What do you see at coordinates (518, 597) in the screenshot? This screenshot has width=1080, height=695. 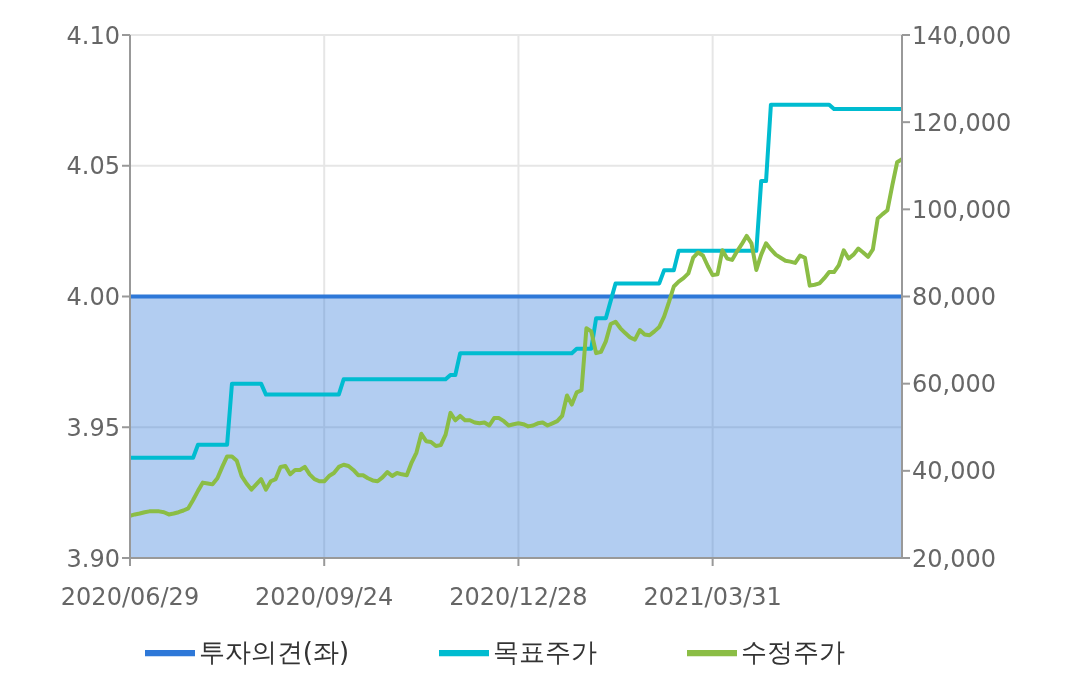 I see `x-tick-label: 2020/12/28` at bounding box center [518, 597].